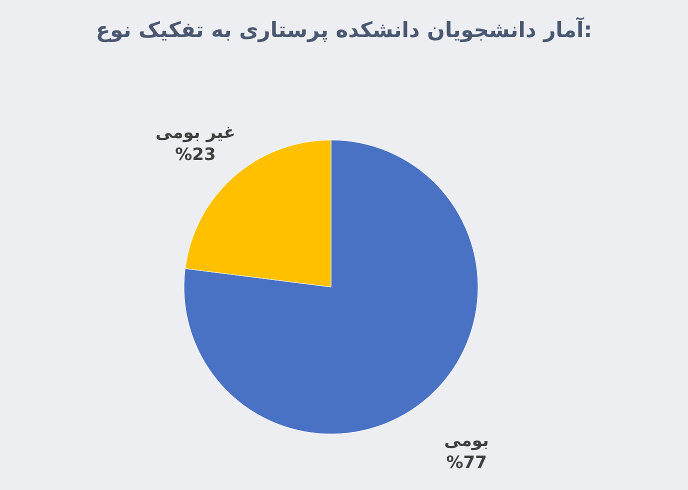 This screenshot has width=688, height=490. I want to click on data-label: %23, so click(195, 155).